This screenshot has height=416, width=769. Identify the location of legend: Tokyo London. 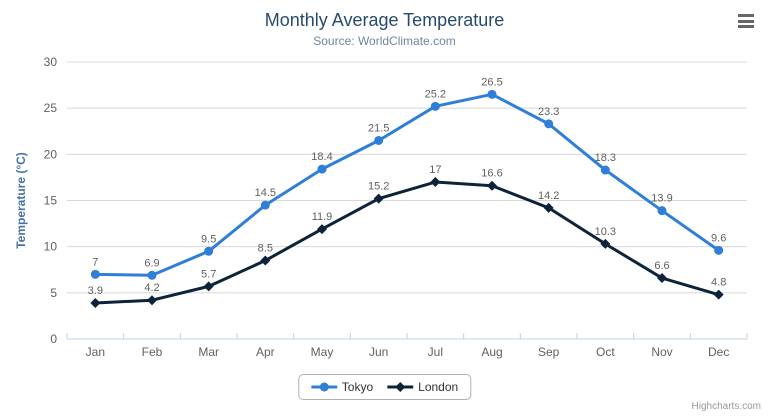
(384, 387).